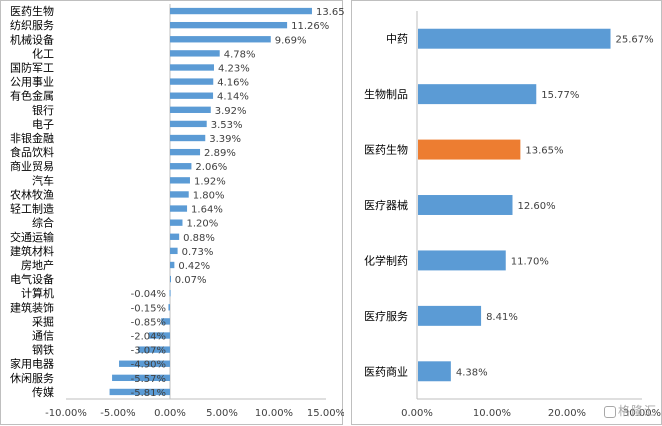  What do you see at coordinates (43, 392) in the screenshot?
I see `category-label-28: 传媒` at bounding box center [43, 392].